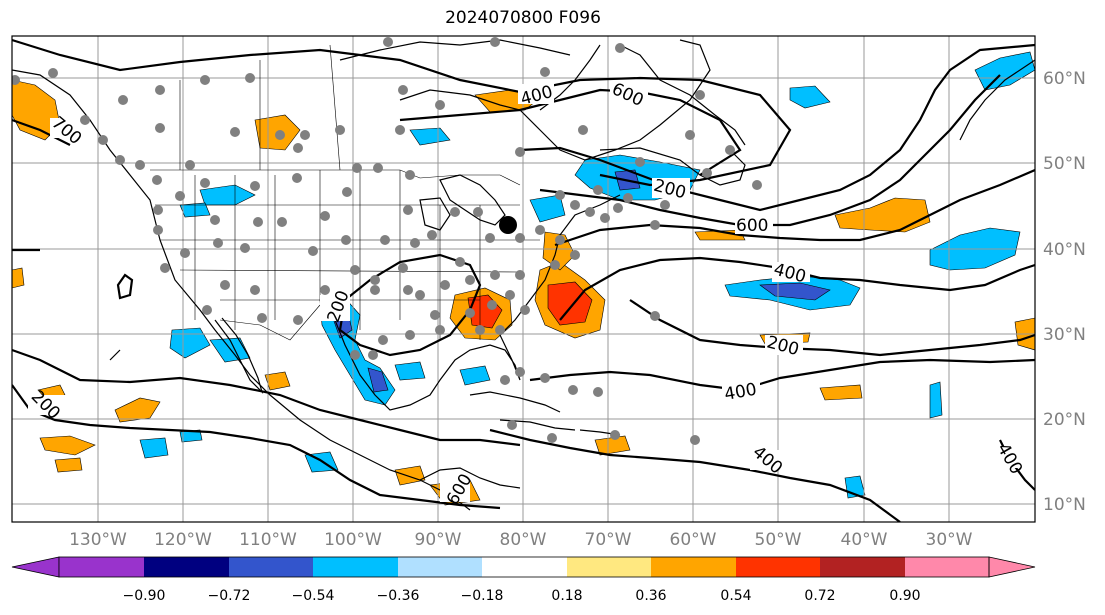  Describe the element at coordinates (1064, 420) in the screenshot. I see `lat-label: 20°N` at that location.